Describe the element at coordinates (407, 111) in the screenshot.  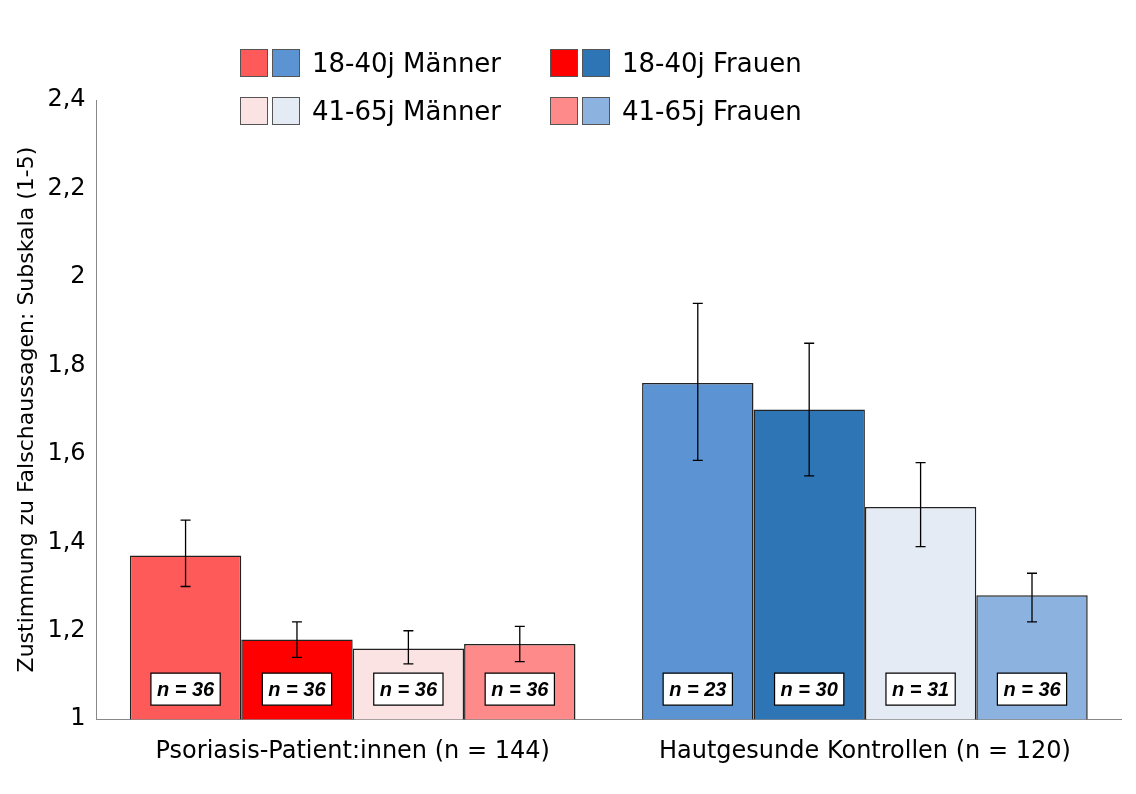
I see `legend-label: 41-65j Männer` at that location.